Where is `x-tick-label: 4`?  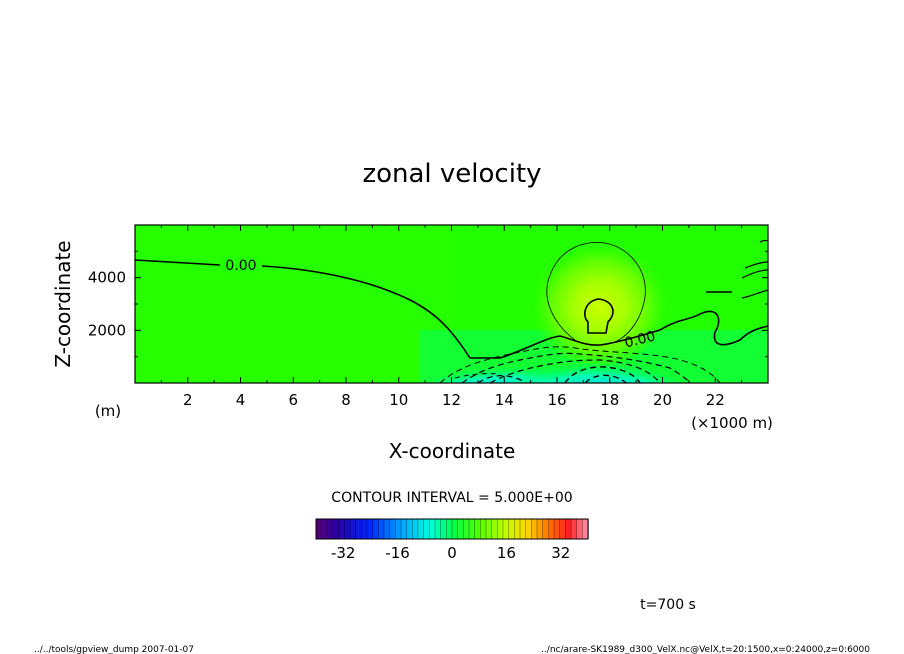 x-tick-label: 4 is located at coordinates (241, 400).